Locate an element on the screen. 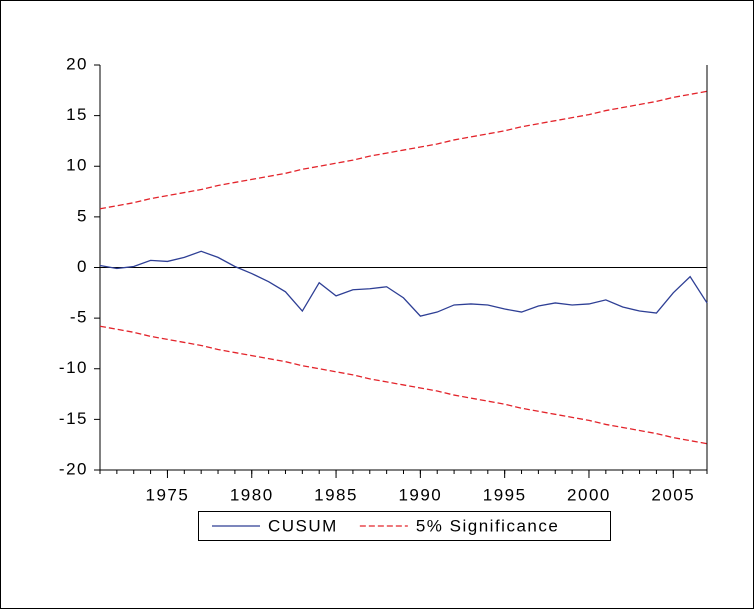 The width and height of the screenshot is (755, 615). x-tick-label: 2005 is located at coordinates (673, 494).